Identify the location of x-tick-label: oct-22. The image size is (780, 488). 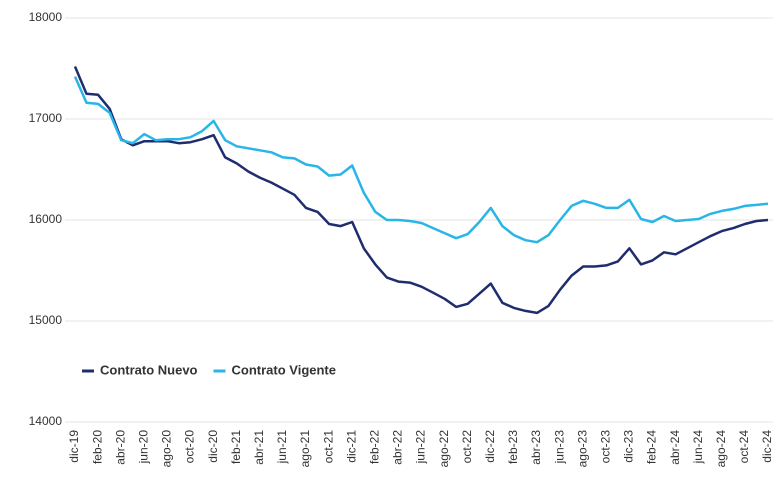
(467, 447).